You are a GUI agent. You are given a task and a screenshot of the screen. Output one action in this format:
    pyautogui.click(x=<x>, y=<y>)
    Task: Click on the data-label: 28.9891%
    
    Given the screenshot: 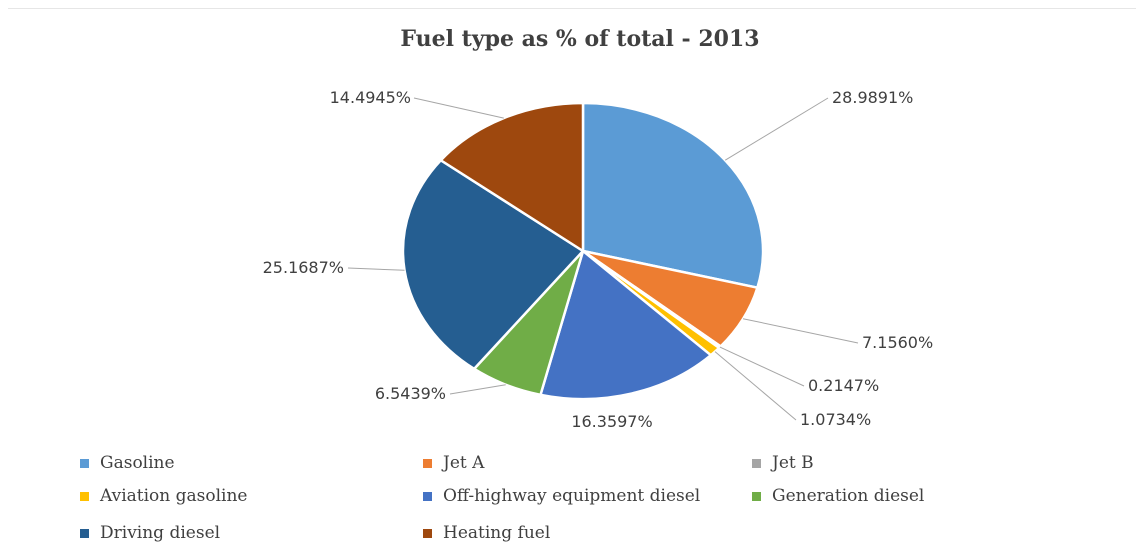 What is the action you would take?
    pyautogui.click(x=872, y=97)
    